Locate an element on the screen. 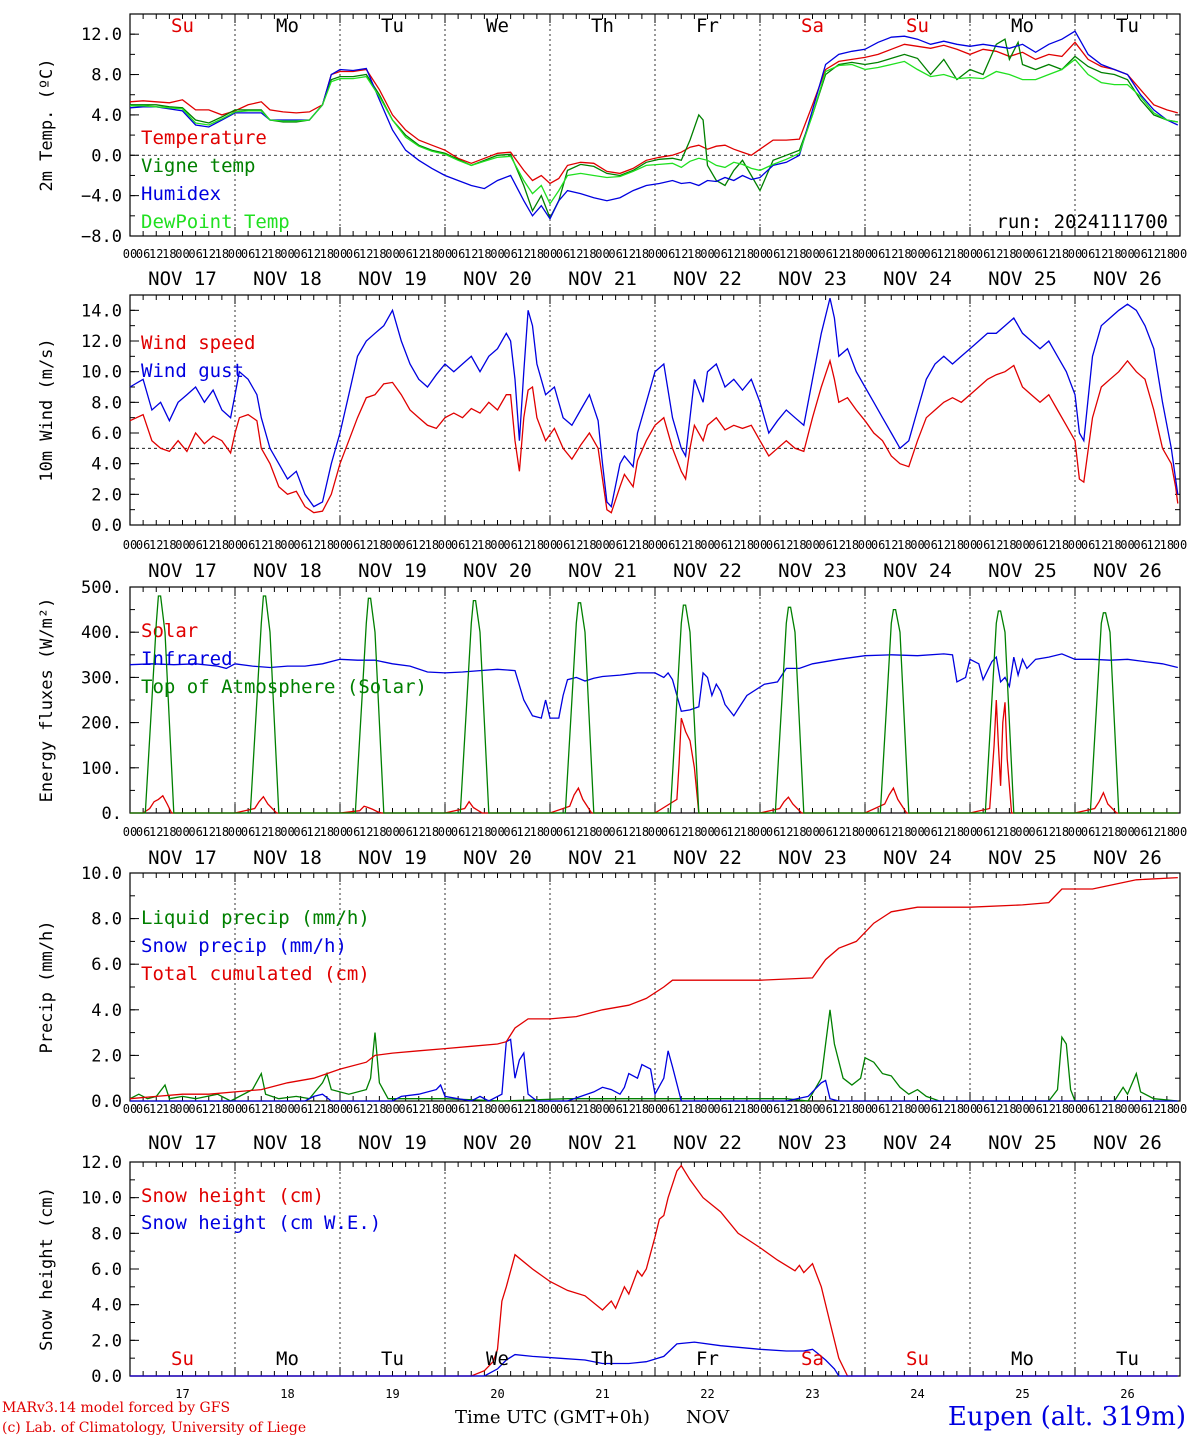  x-axis-month-label: NOV is located at coordinates (708, 1417).